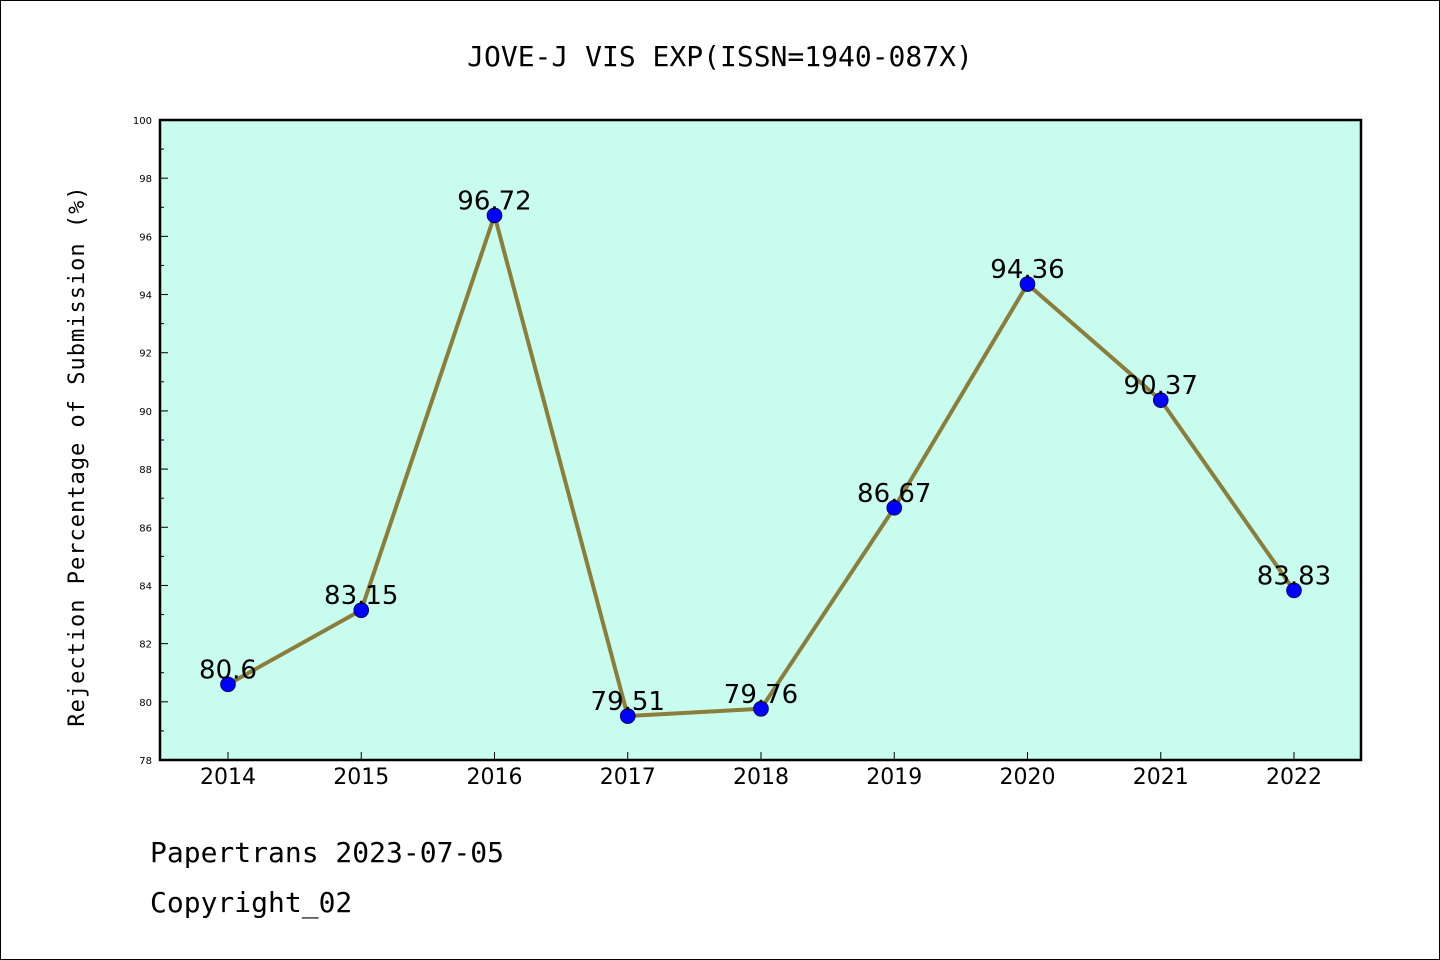  Describe the element at coordinates (251, 902) in the screenshot. I see `footer-copyright: Copyright_02` at that location.